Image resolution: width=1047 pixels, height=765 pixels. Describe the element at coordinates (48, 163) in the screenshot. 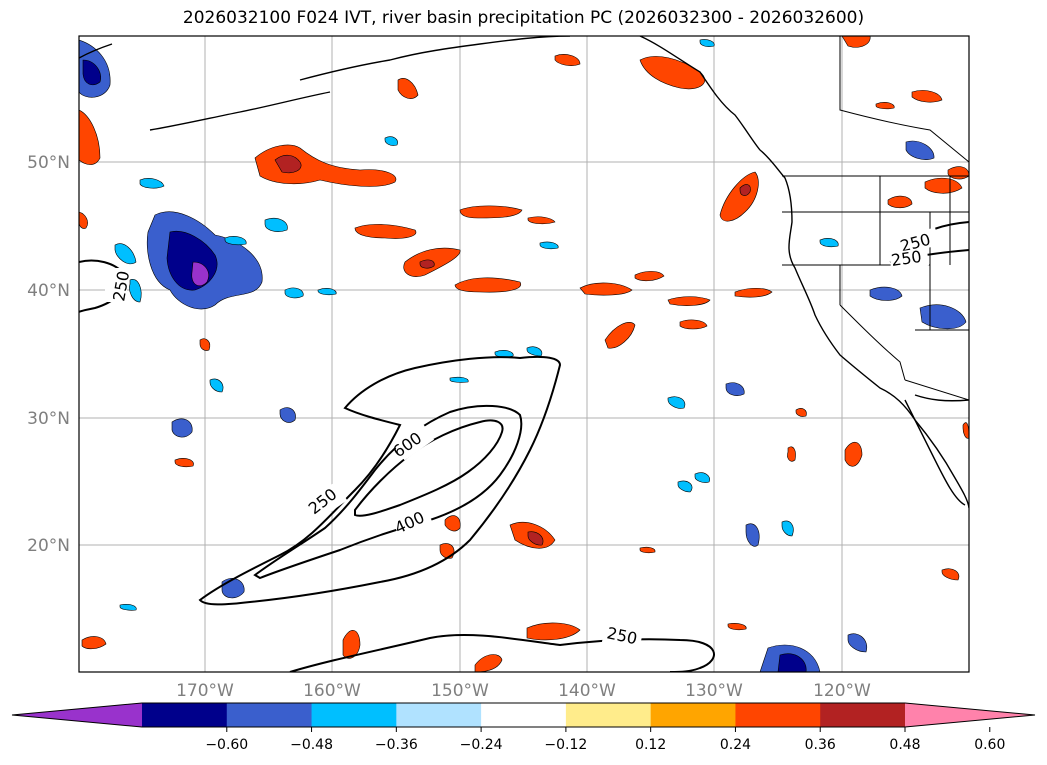

I see `lat-label-50n: 50°N` at that location.